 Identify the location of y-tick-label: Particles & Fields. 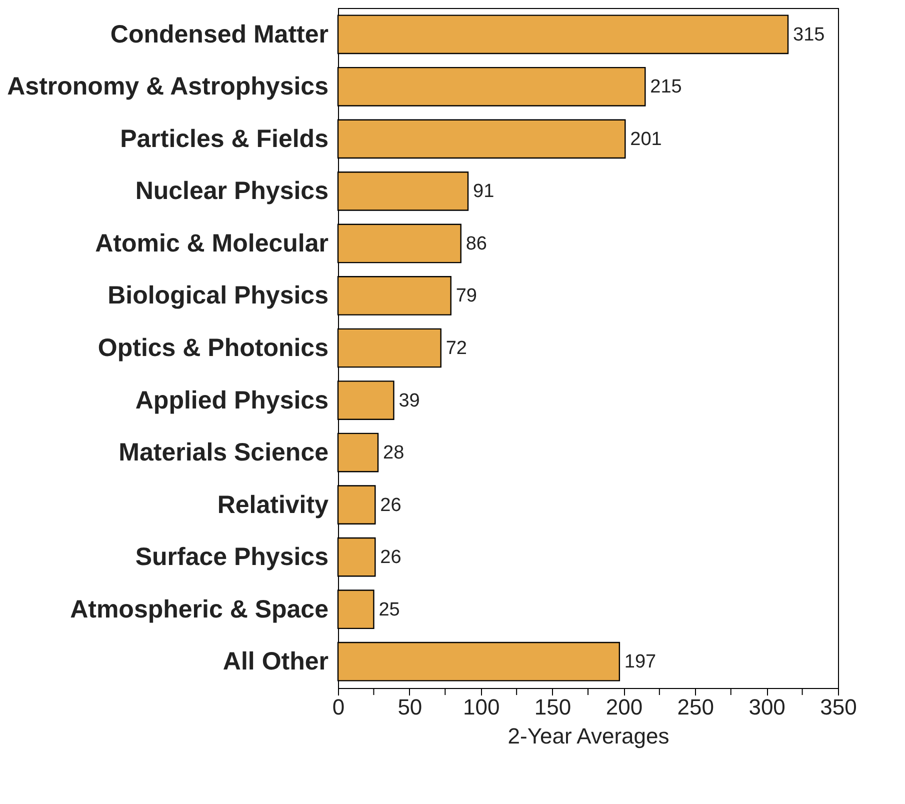
(224, 138).